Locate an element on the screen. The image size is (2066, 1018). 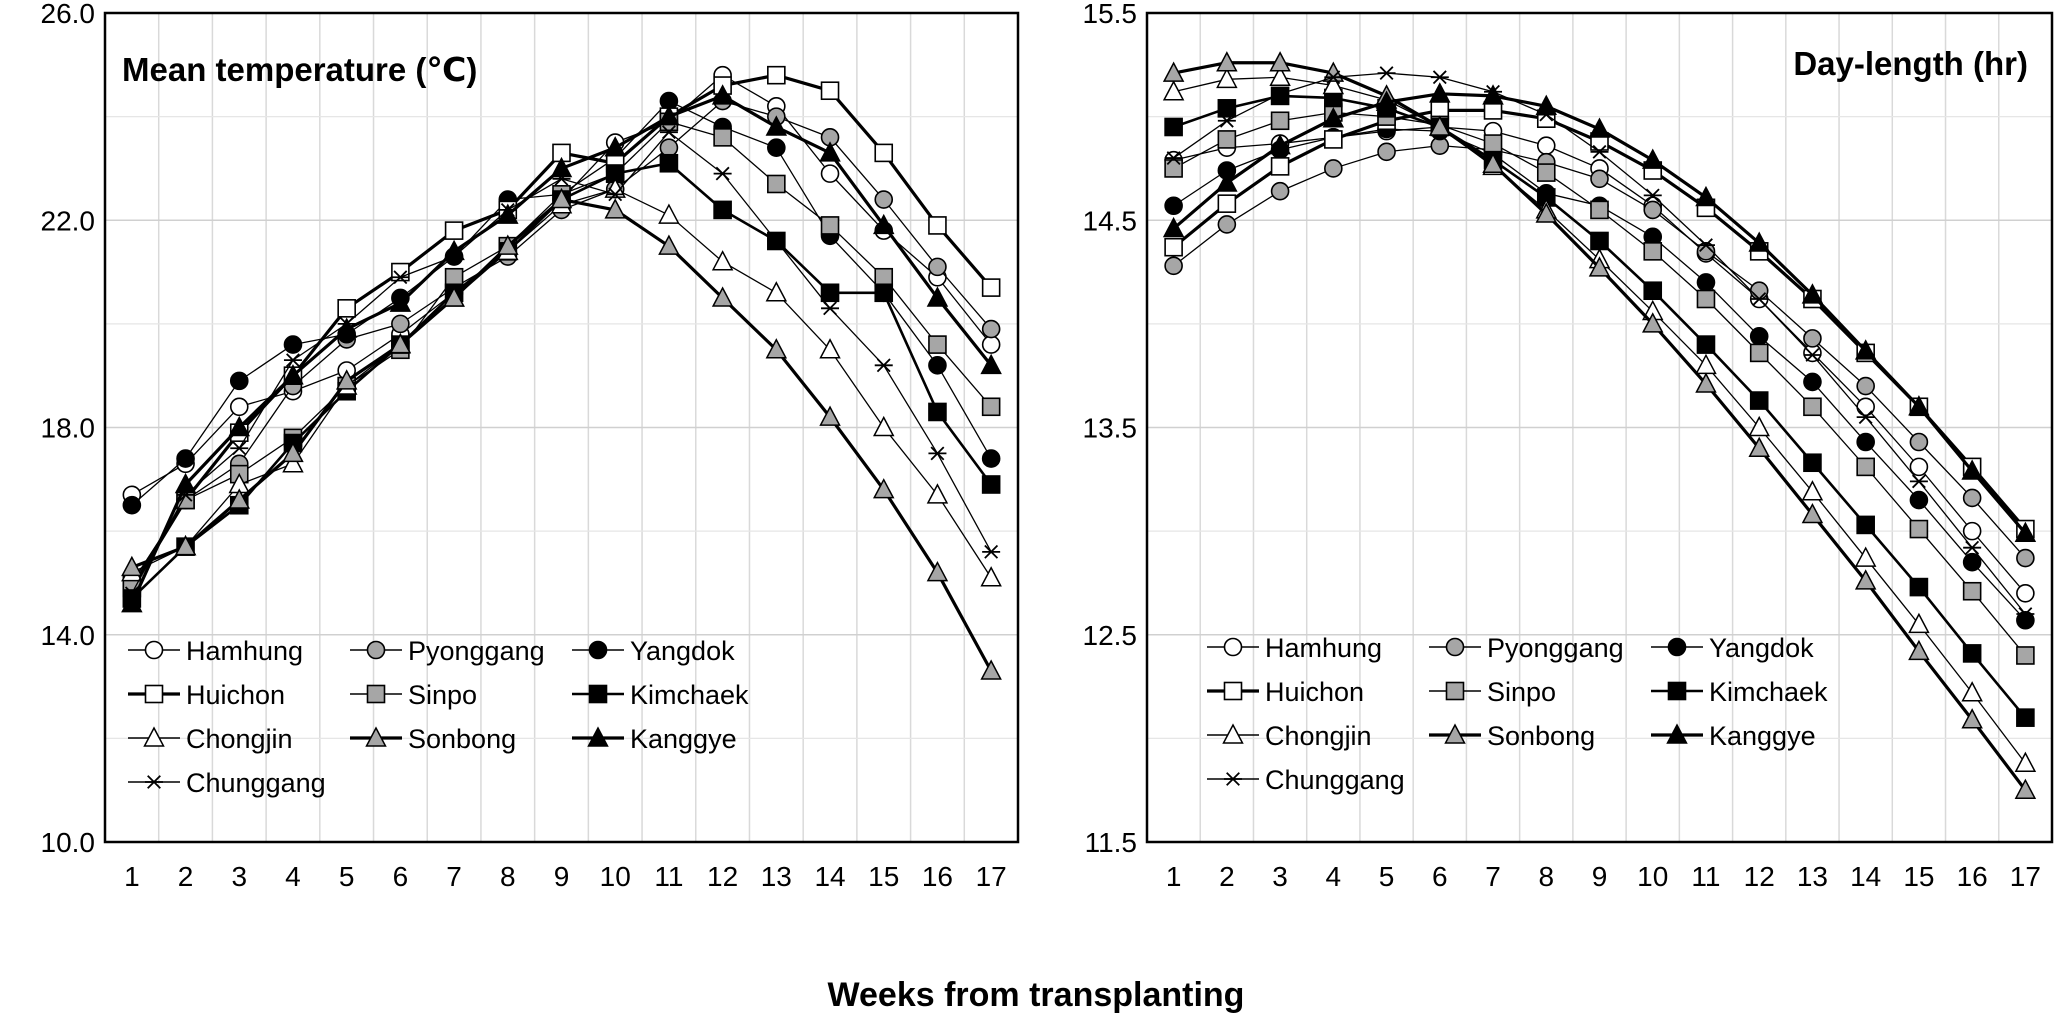
legend-label: Pyonggang is located at coordinates (476, 651).